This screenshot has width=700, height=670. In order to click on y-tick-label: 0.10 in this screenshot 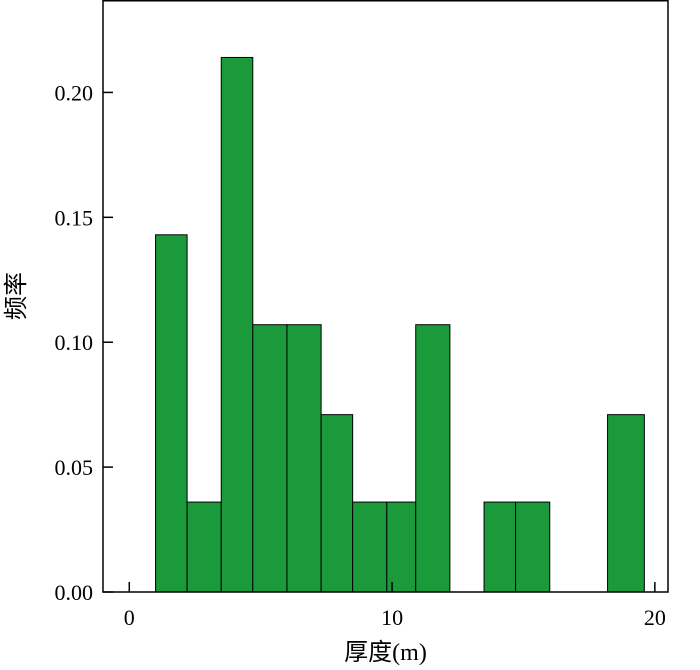, I will do `click(74, 342)`.